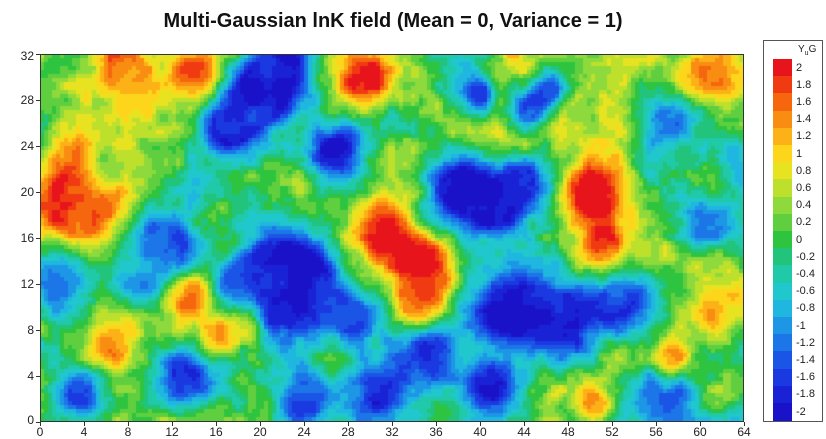  What do you see at coordinates (568, 432) in the screenshot?
I see `x-tick-label: 48` at bounding box center [568, 432].